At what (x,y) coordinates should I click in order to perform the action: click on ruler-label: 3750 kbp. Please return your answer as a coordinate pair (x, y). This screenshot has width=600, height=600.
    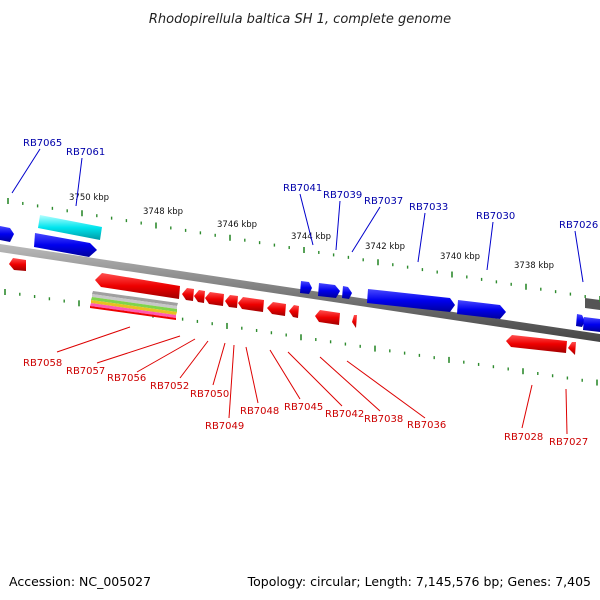
    Looking at the image, I should click on (89, 198).